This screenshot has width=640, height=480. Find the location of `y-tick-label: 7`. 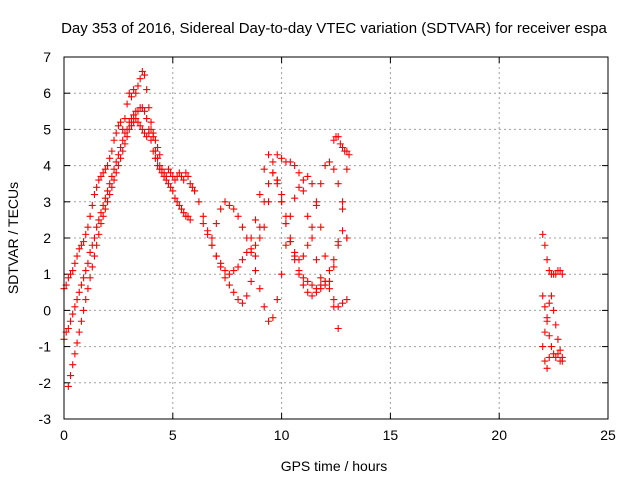

y-tick-label: 7 is located at coordinates (47, 57).